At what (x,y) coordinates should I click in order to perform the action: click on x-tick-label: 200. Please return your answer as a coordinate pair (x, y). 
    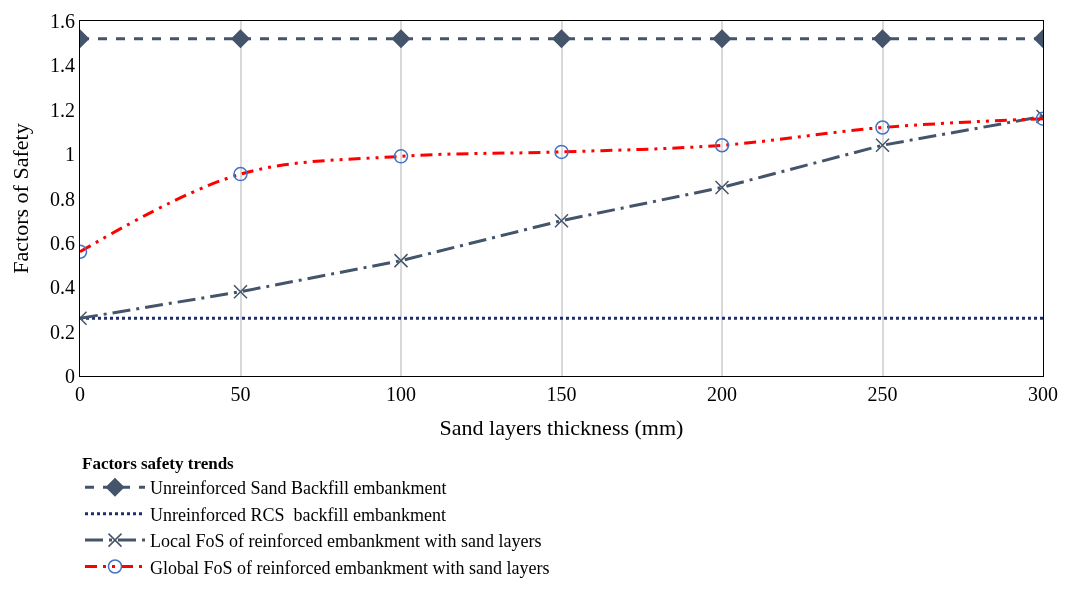
    Looking at the image, I should click on (722, 394).